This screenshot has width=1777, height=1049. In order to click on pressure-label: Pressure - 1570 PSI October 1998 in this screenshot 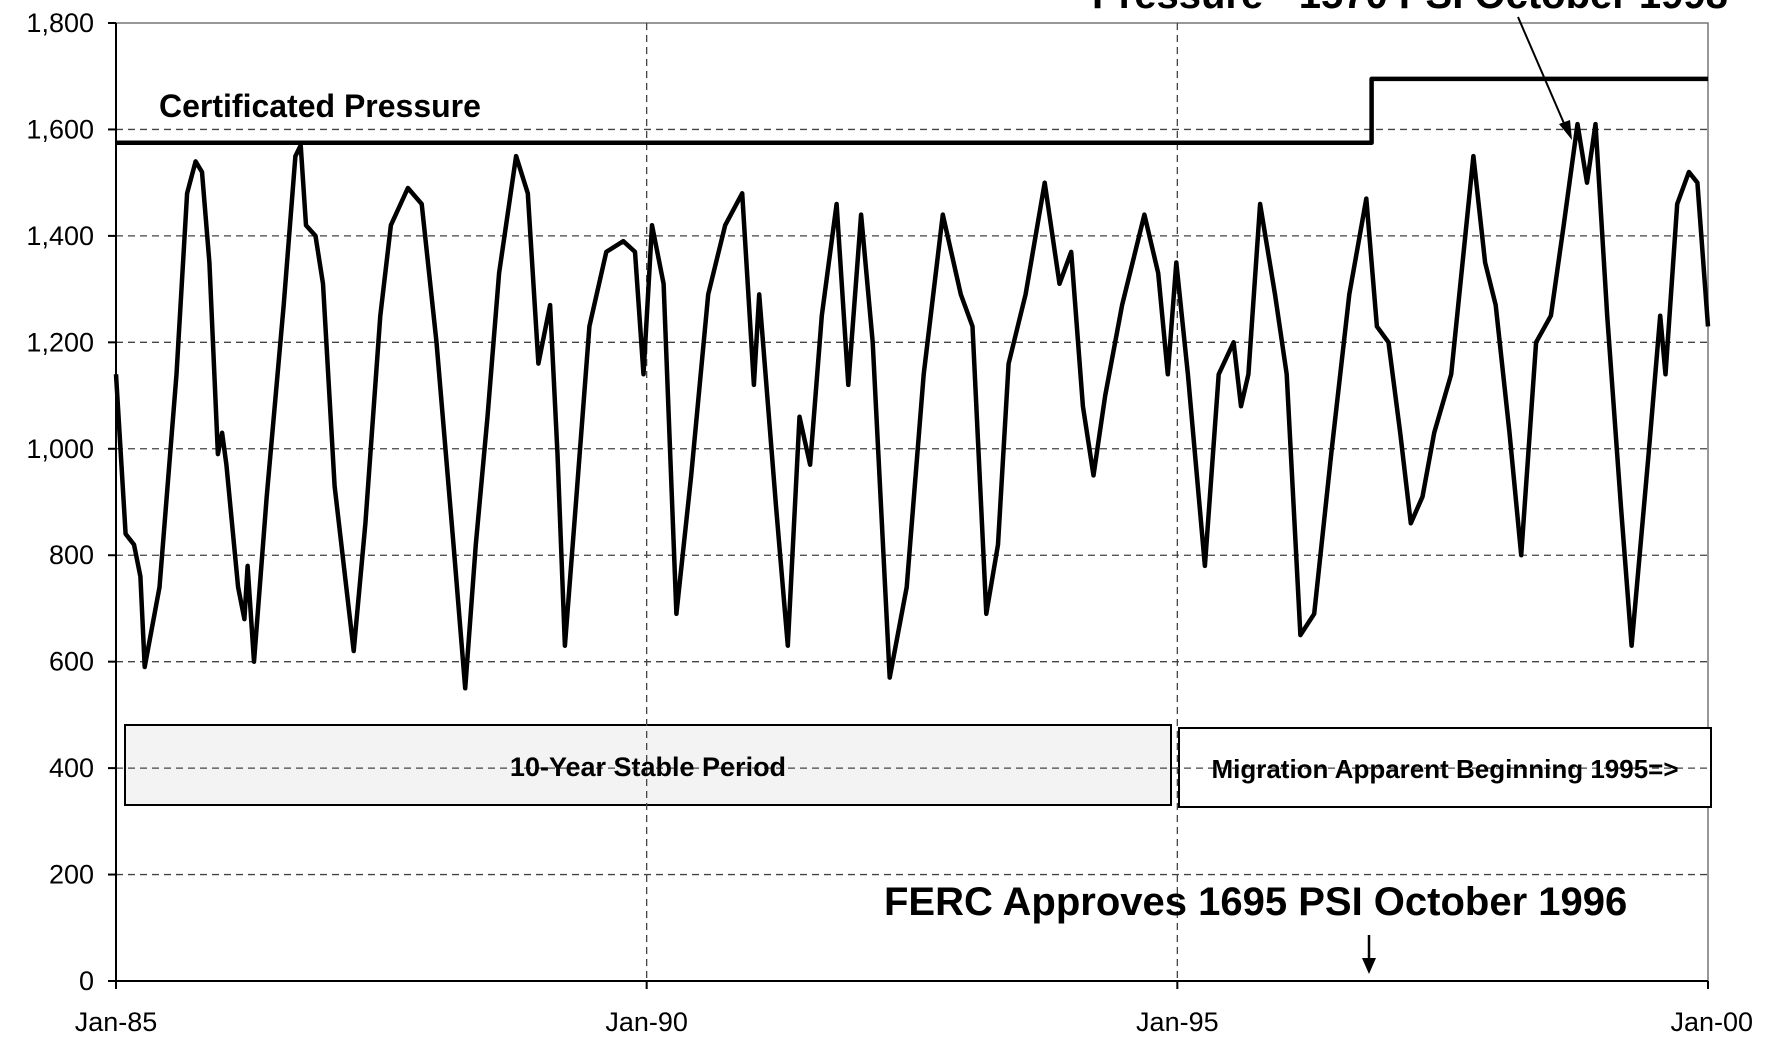, I will do `click(1410, 8)`.